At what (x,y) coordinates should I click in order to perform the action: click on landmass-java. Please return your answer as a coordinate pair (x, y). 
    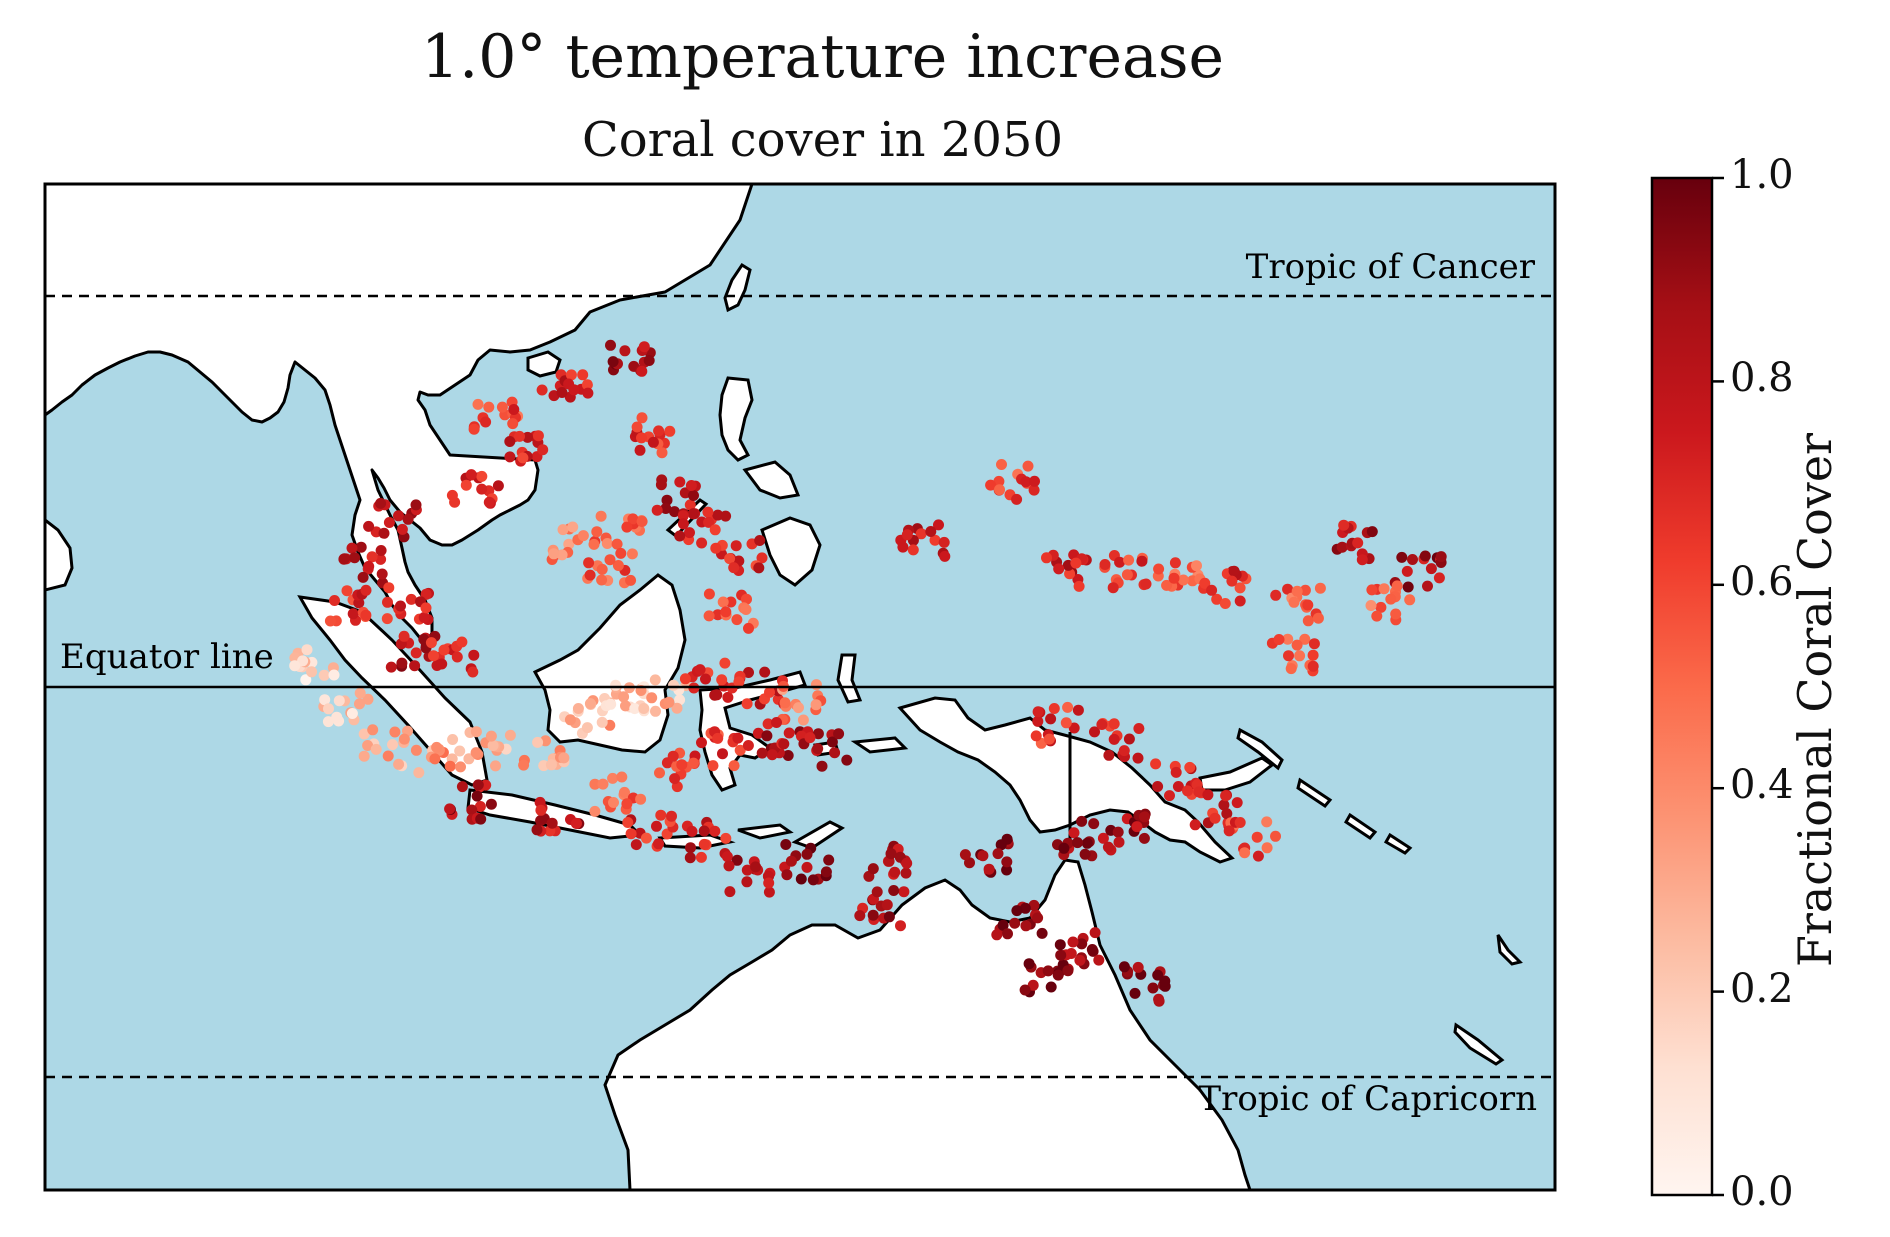
    Looking at the image, I should click on (555, 814).